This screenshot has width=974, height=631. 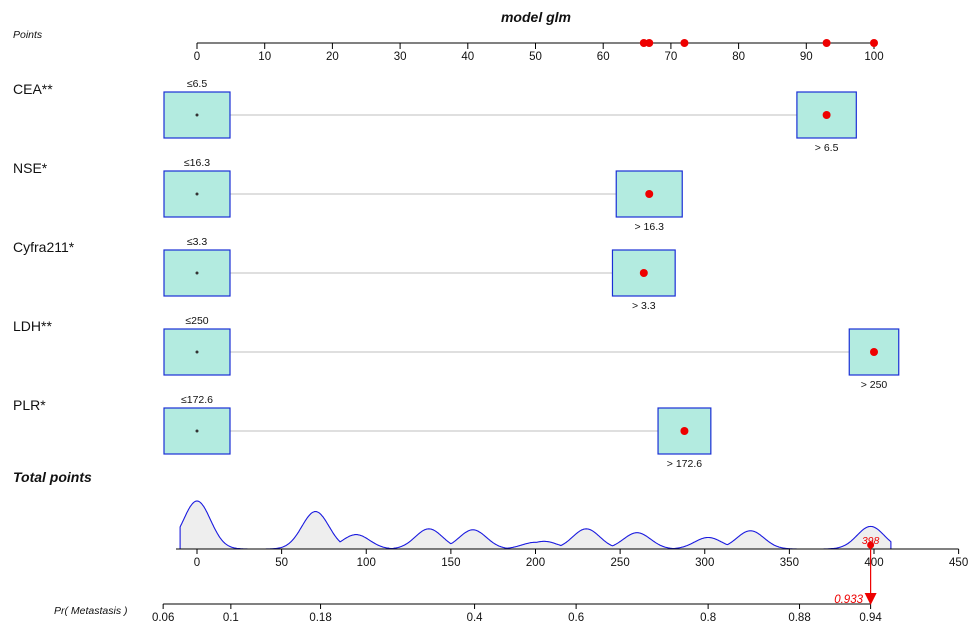 What do you see at coordinates (704, 563) in the screenshot?
I see `total-points-tick-label: 300` at bounding box center [704, 563].